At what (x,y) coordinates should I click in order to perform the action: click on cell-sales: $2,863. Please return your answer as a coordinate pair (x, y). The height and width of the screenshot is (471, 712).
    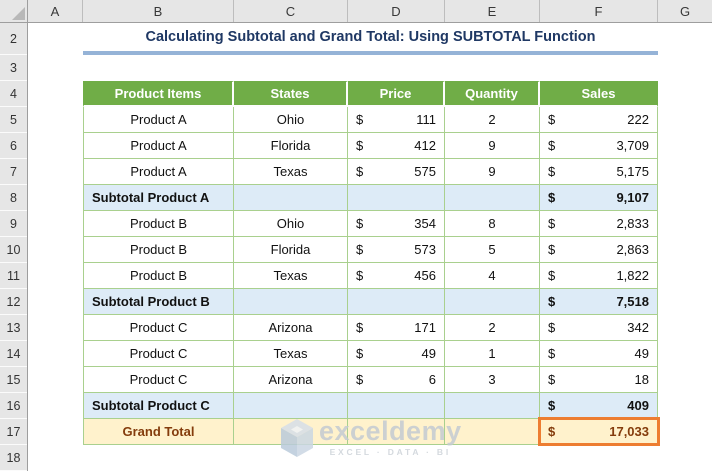
    Looking at the image, I should click on (599, 250).